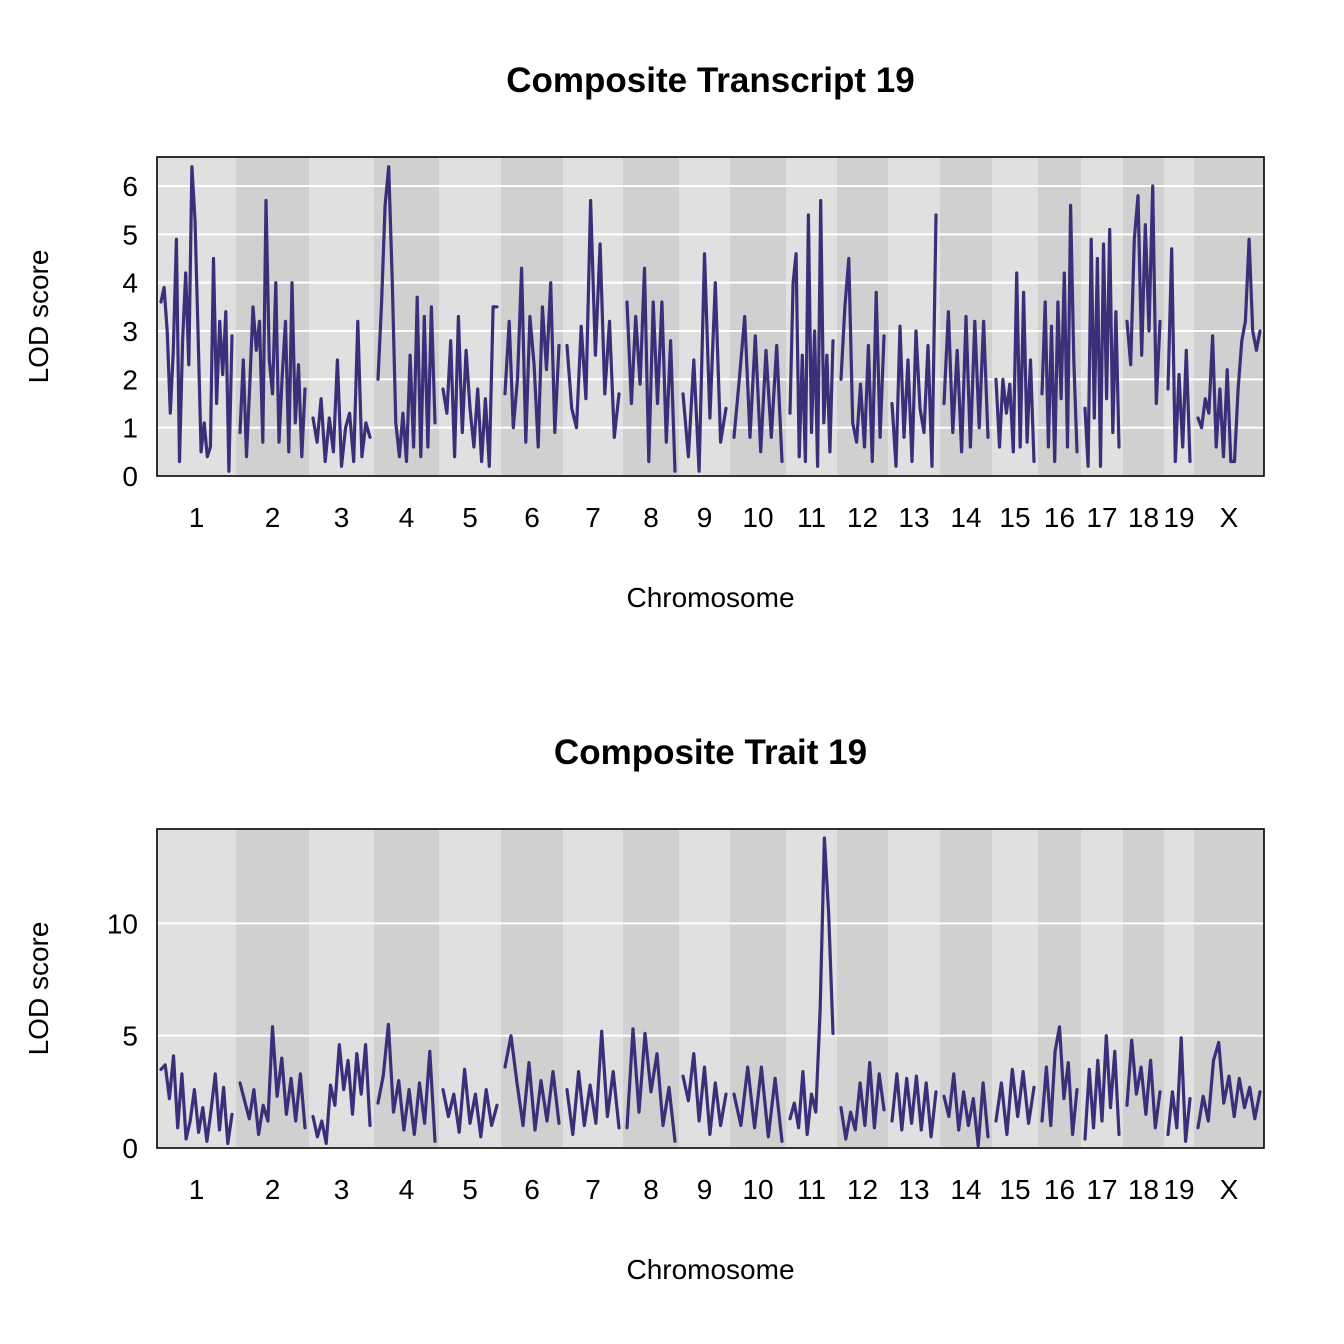  I want to click on y-tick-label: 0, so click(130, 1148).